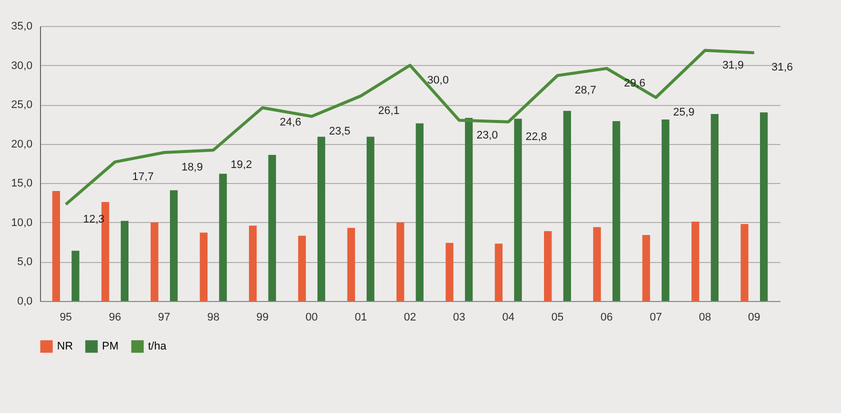 This screenshot has width=841, height=413. I want to click on x-tick-label: 97, so click(164, 318).